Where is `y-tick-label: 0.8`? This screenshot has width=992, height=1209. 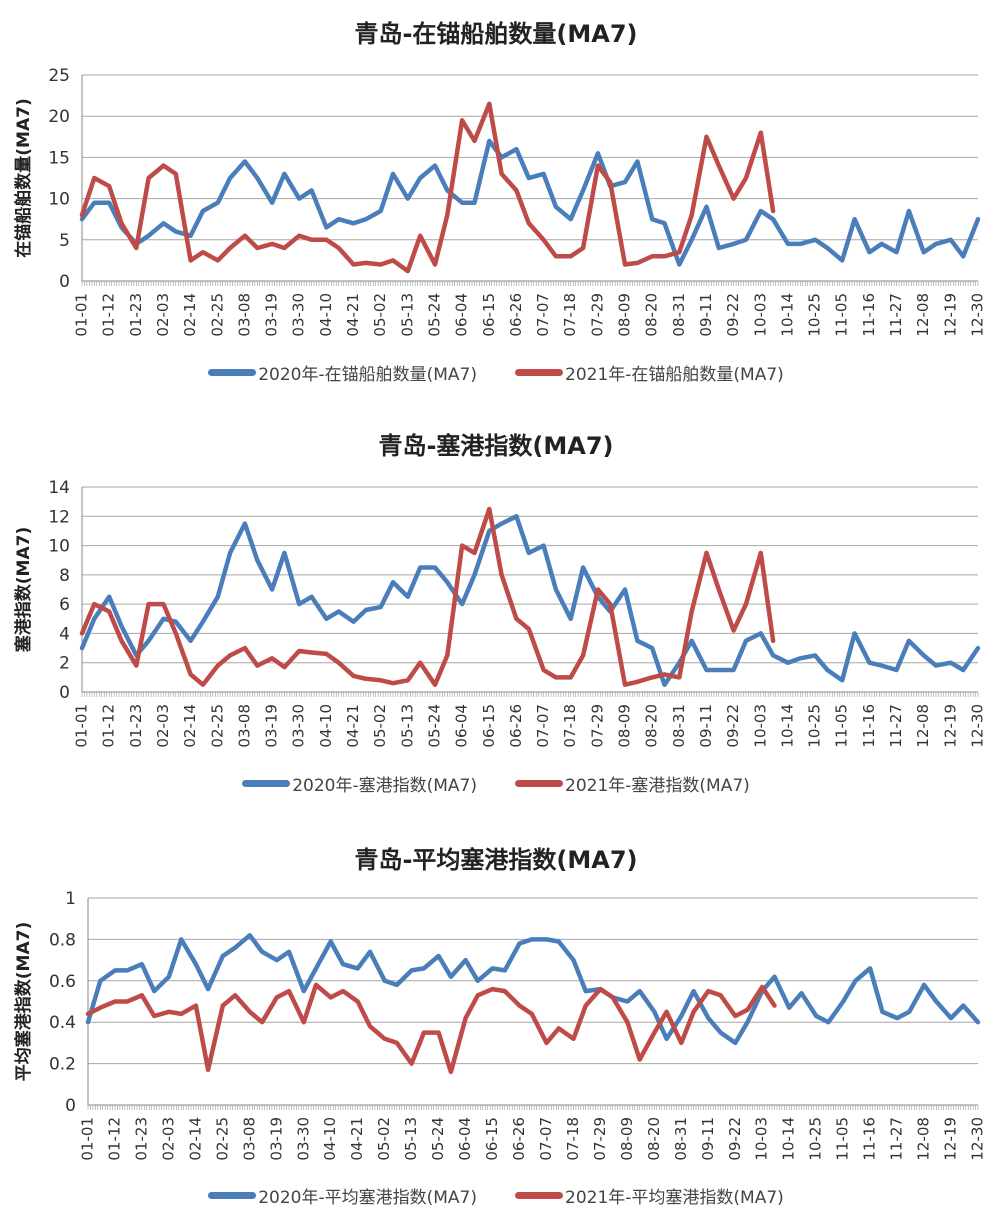 y-tick-label: 0.8 is located at coordinates (62, 940).